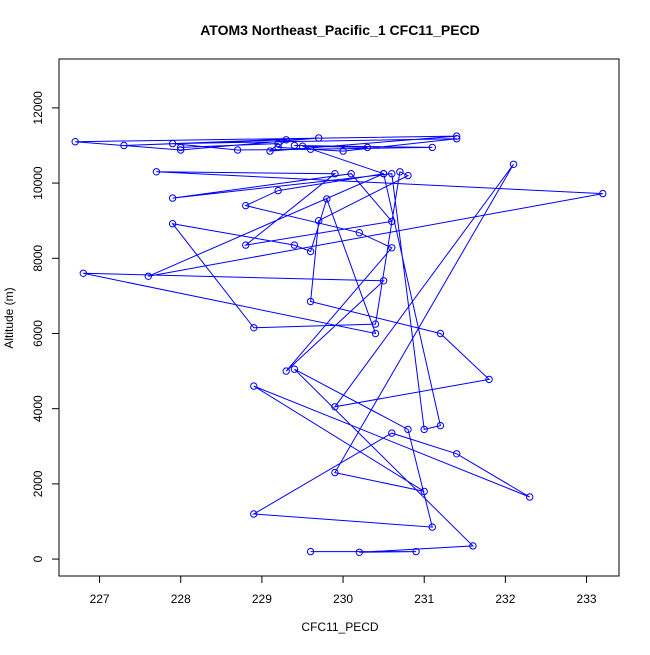  Describe the element at coordinates (38, 183) in the screenshot. I see `y-tick-label: 10000` at that location.